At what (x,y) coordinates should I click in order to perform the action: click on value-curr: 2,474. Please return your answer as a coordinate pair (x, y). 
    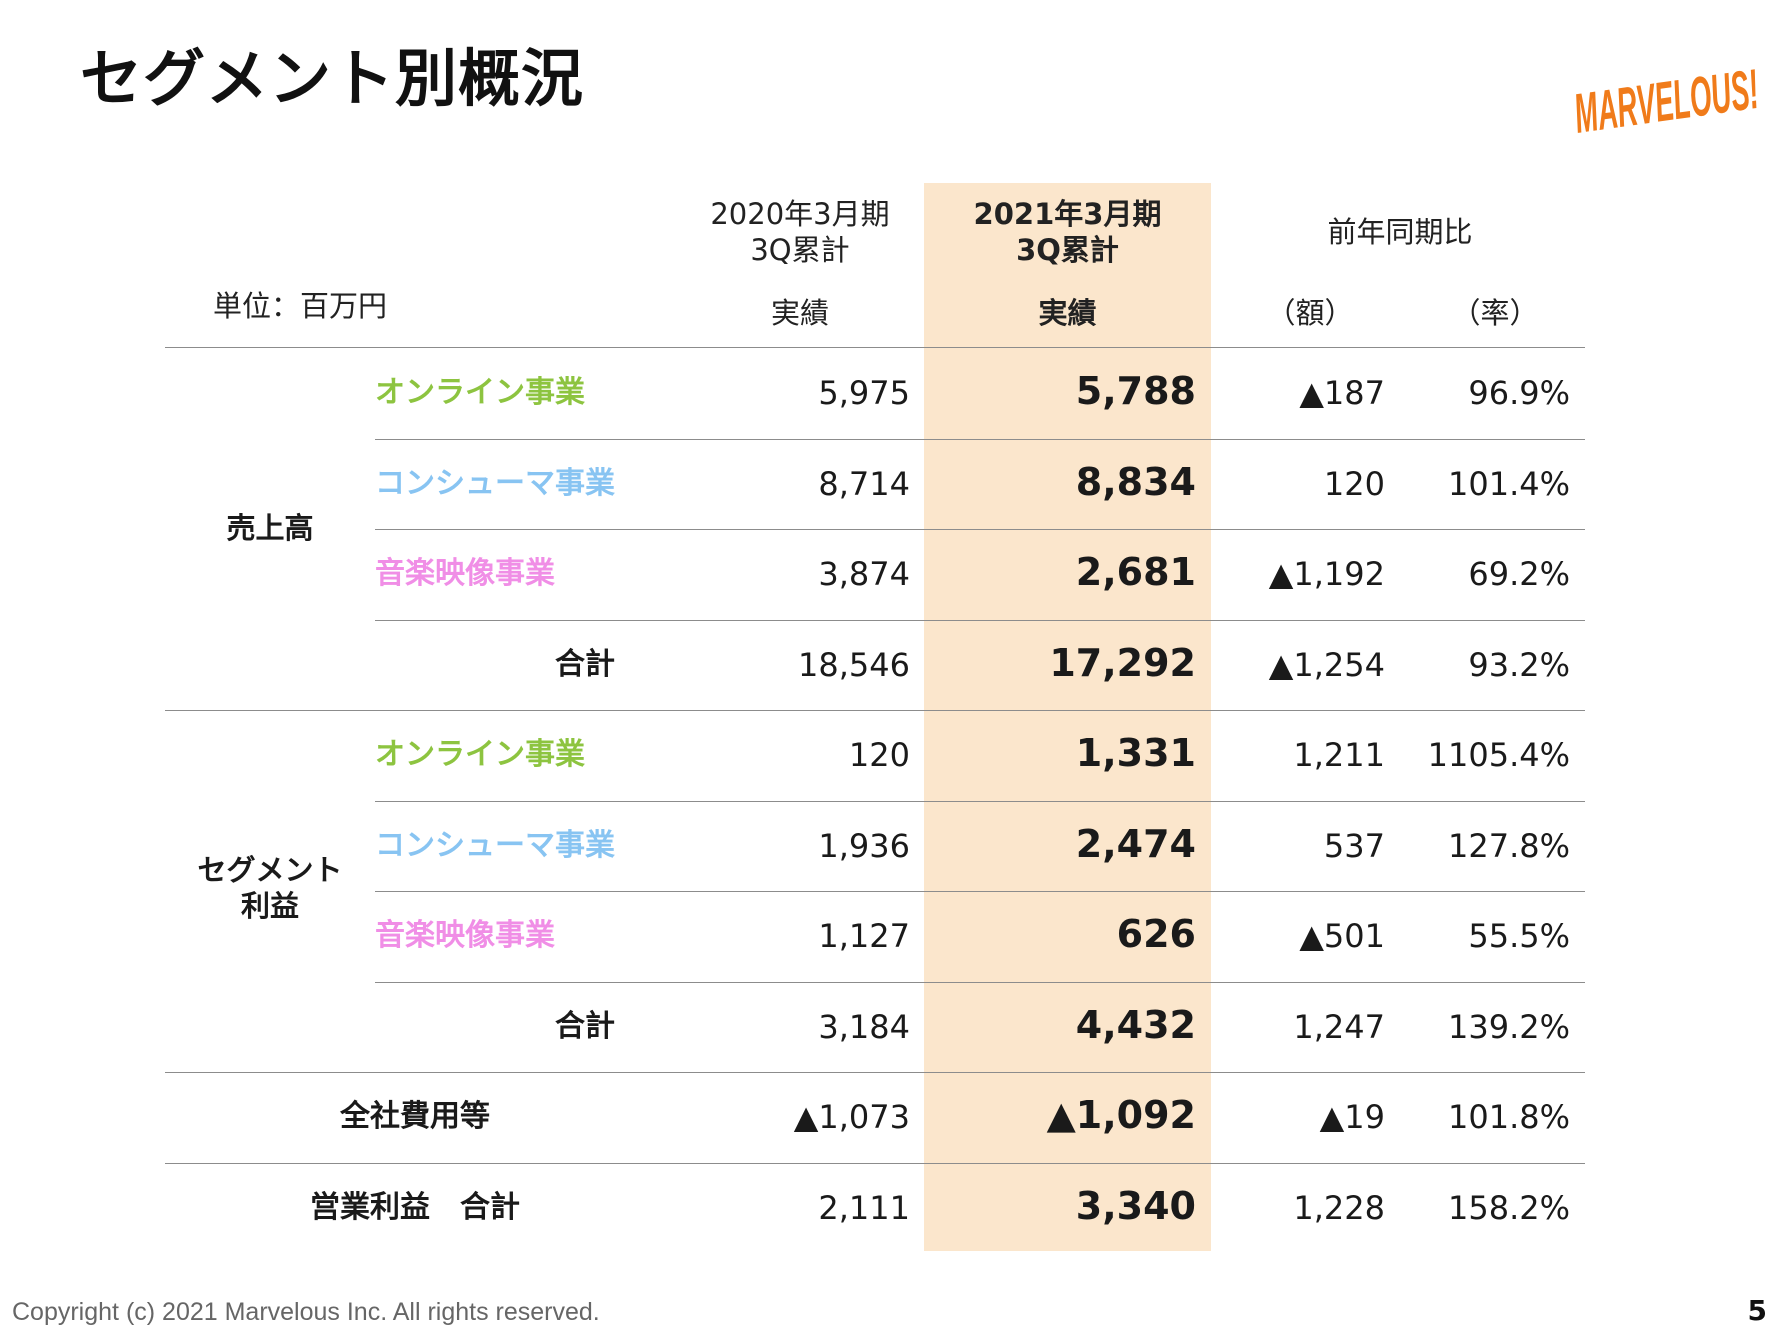
    Looking at the image, I should click on (1135, 843).